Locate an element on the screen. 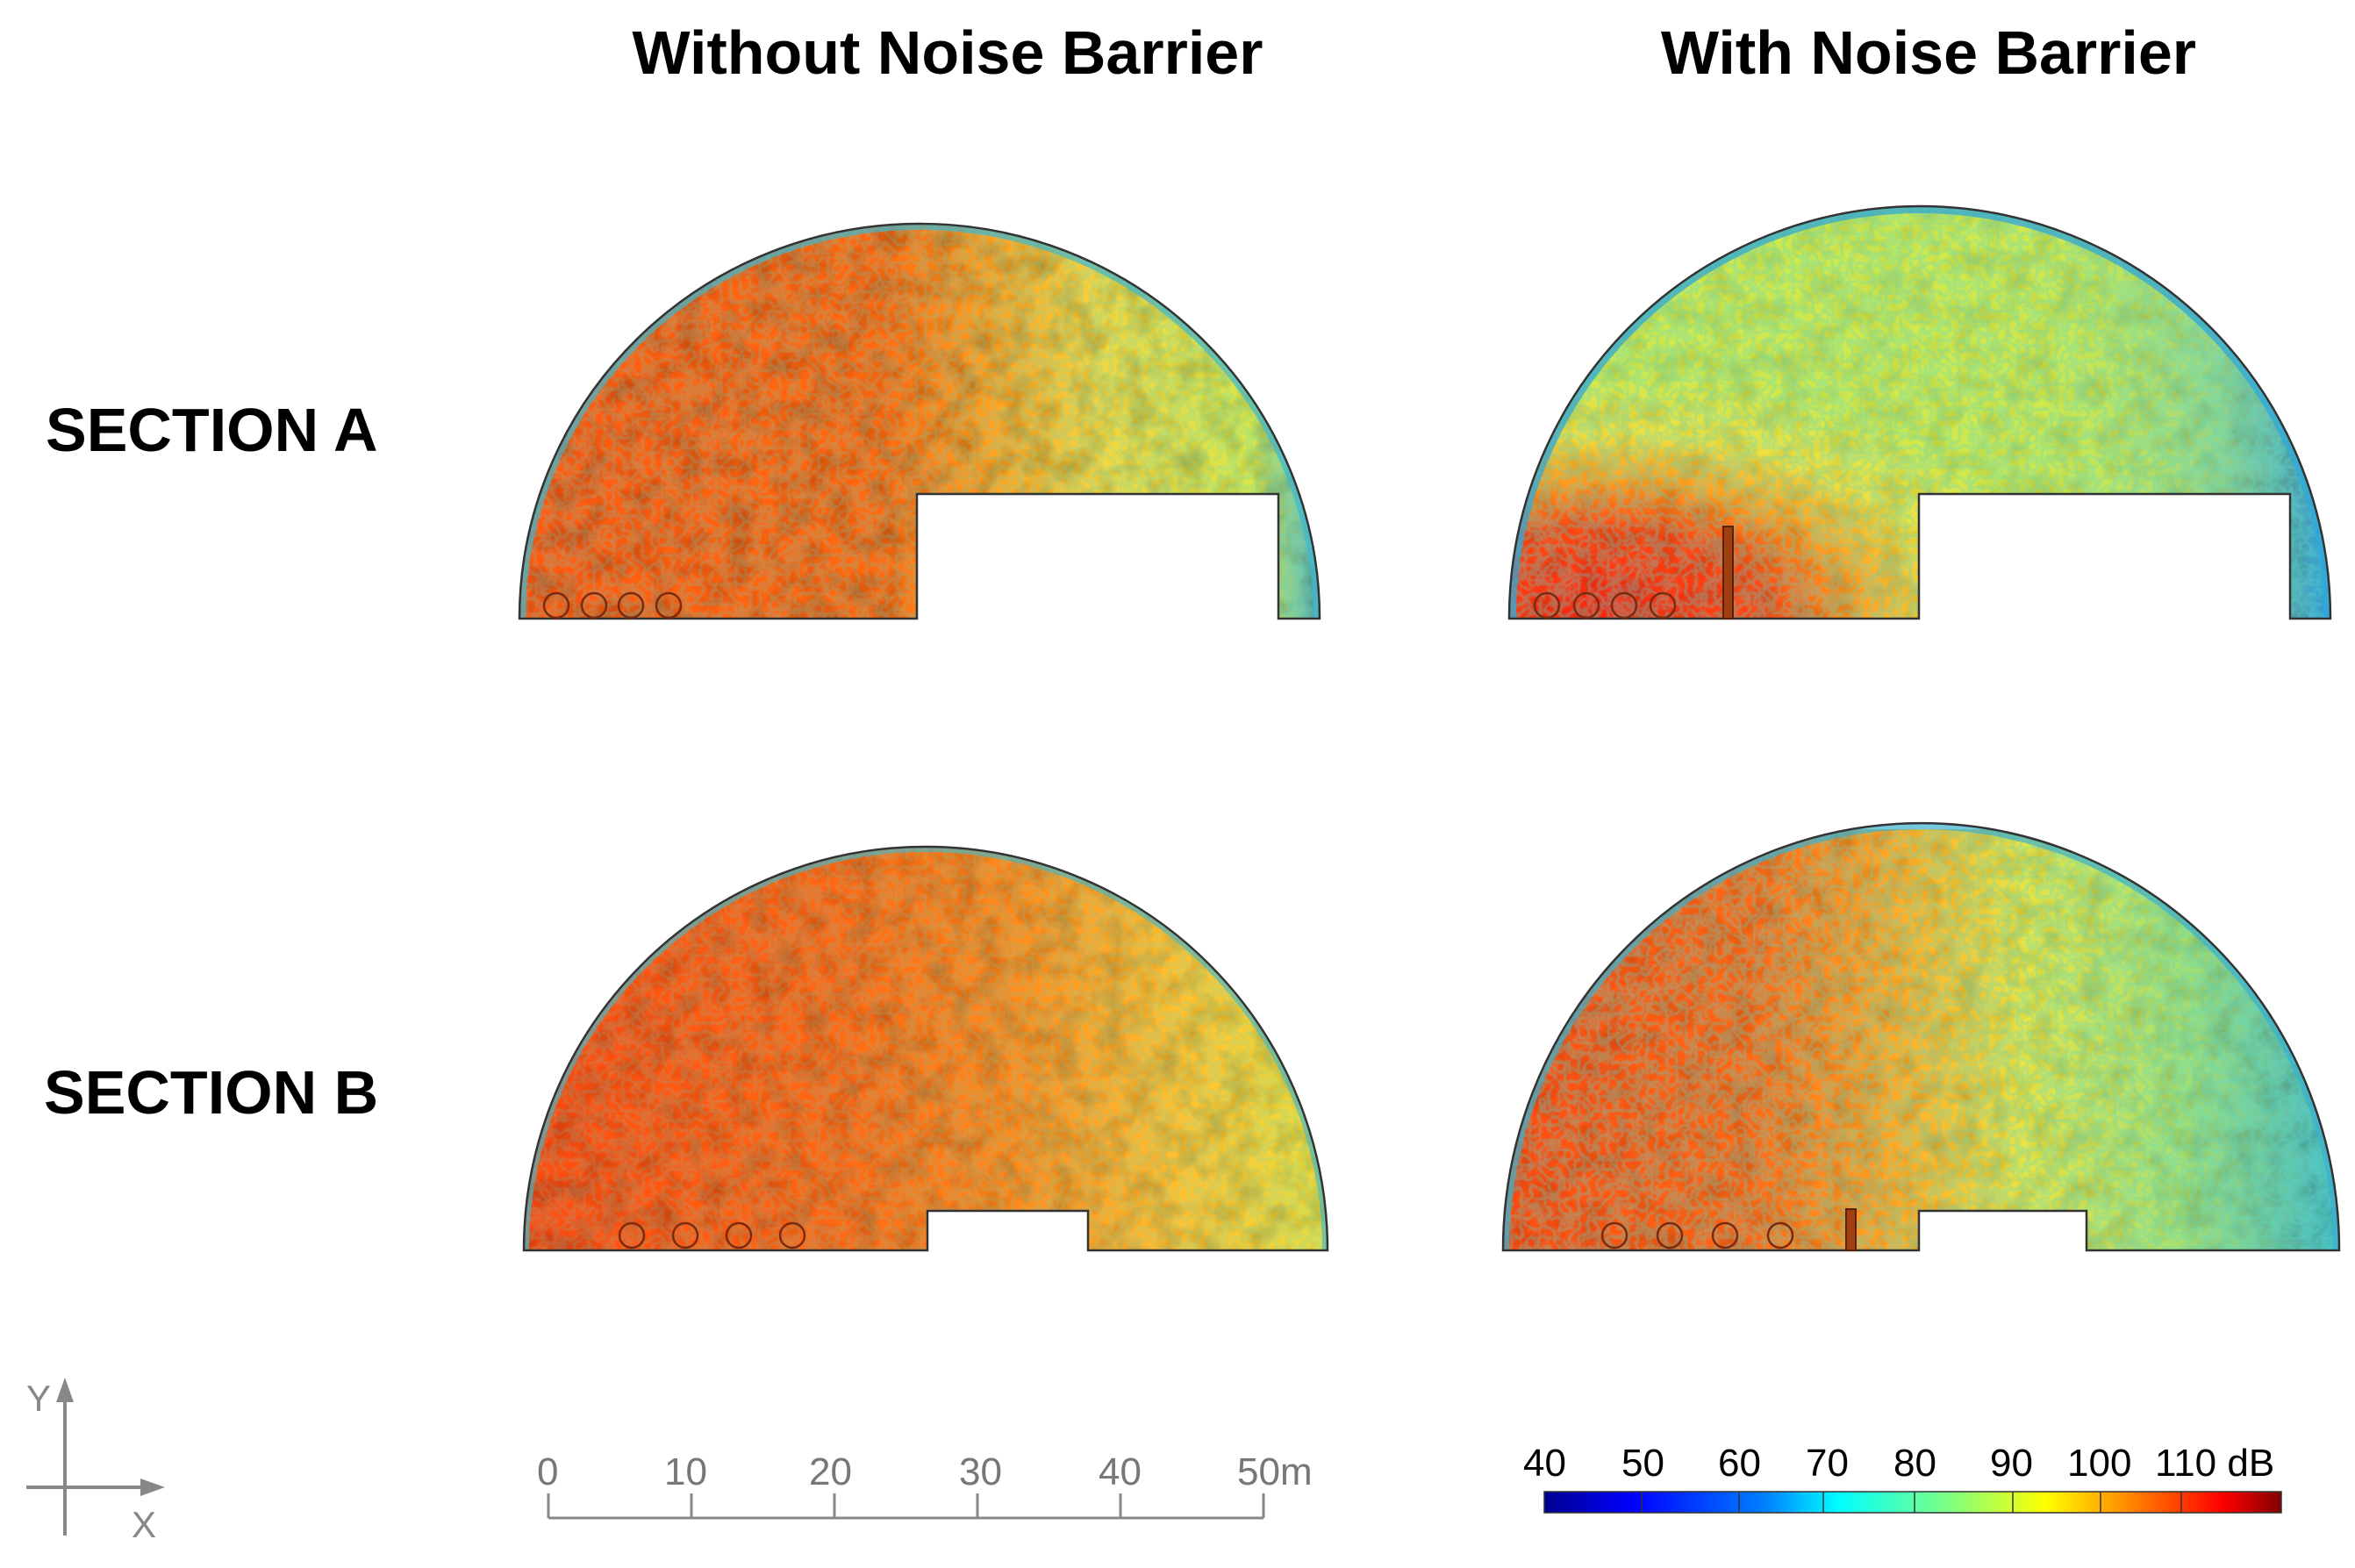  column-title-with-barrier: With Noise Barrier is located at coordinates (1928, 52).